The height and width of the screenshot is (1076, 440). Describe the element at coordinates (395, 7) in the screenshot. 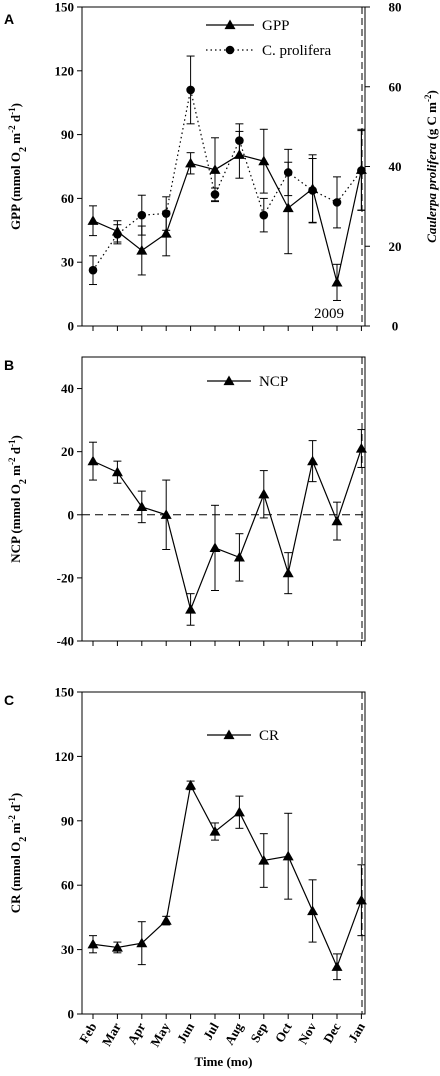

I see `y2-tick-label: 80` at that location.